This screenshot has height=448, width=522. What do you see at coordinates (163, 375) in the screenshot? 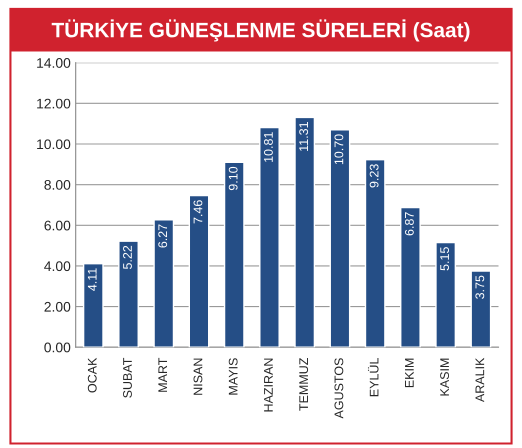
I see `x-tick-label: MART` at bounding box center [163, 375].